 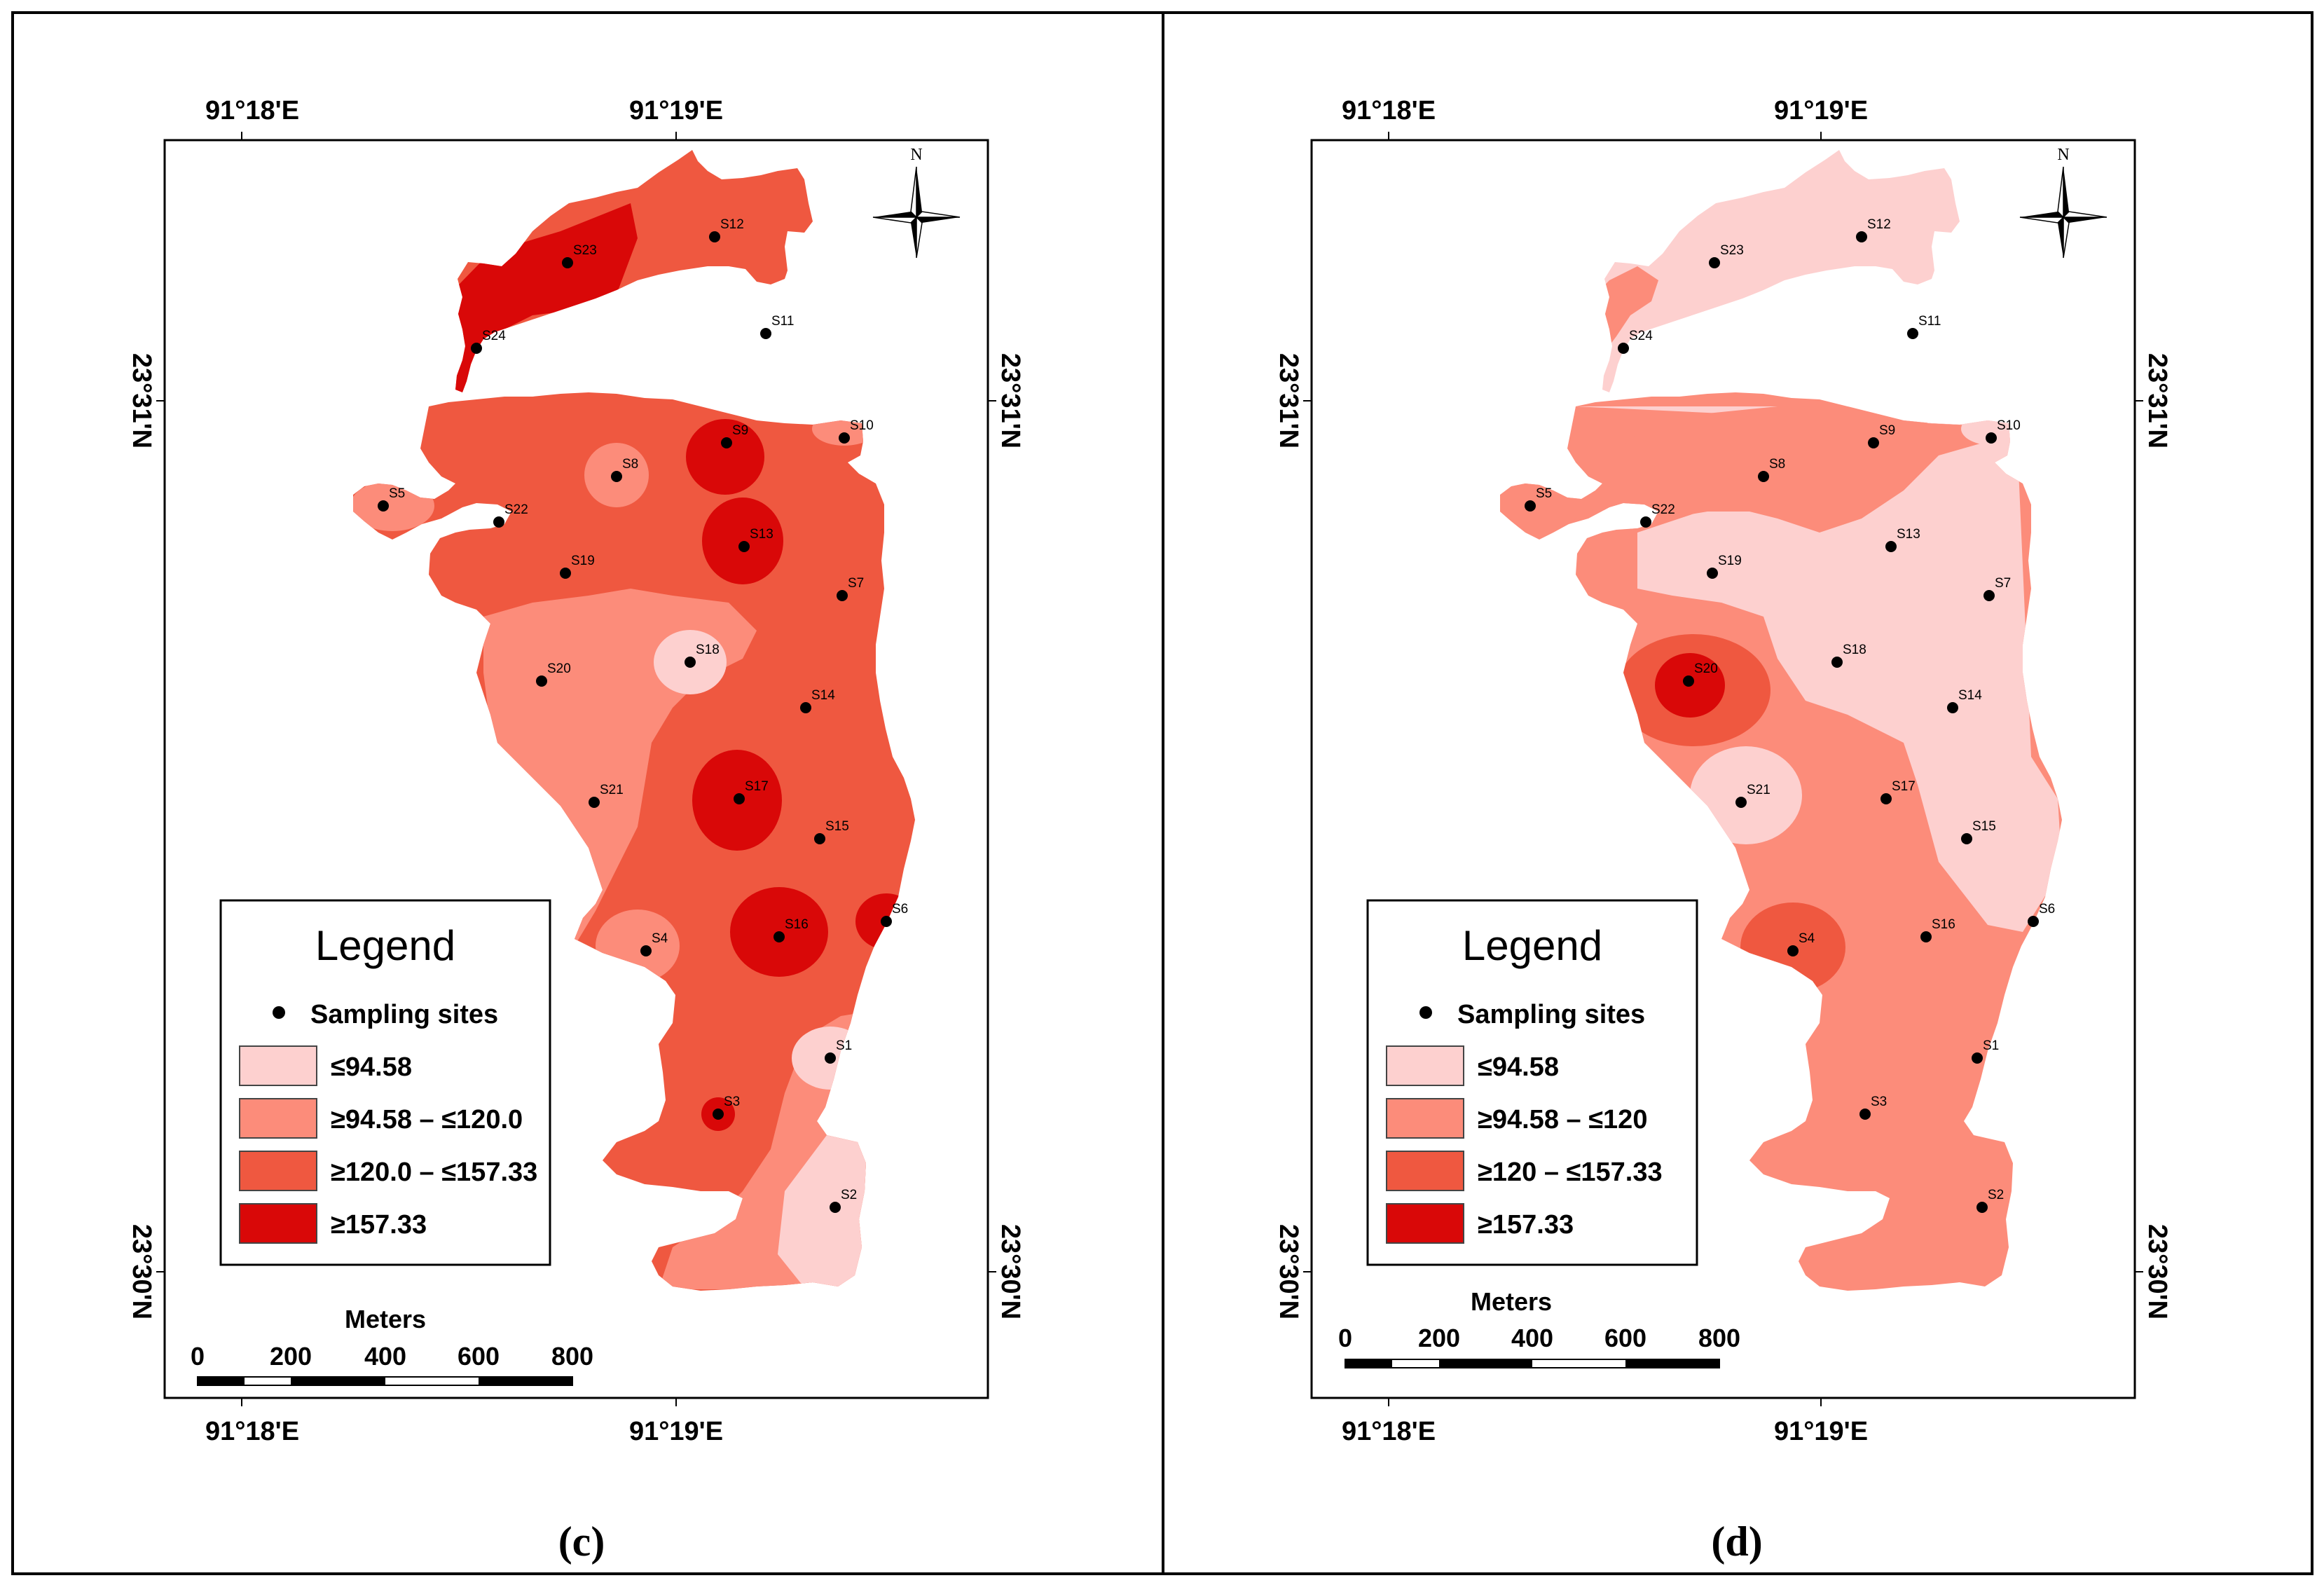 I want to click on scale-tick-600: 600, so click(x=479, y=1356).